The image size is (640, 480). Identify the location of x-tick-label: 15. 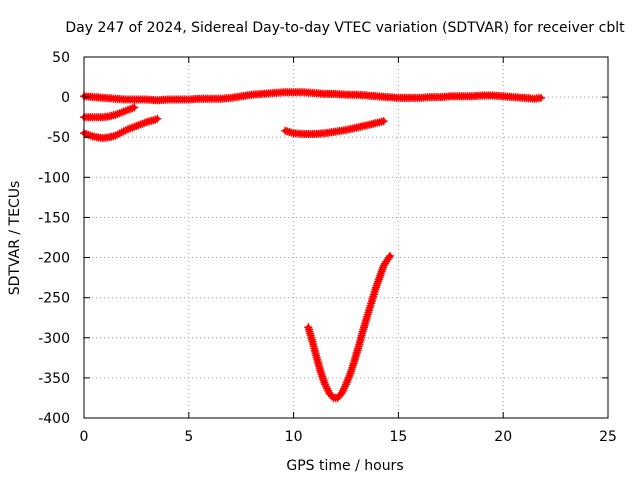
(398, 437).